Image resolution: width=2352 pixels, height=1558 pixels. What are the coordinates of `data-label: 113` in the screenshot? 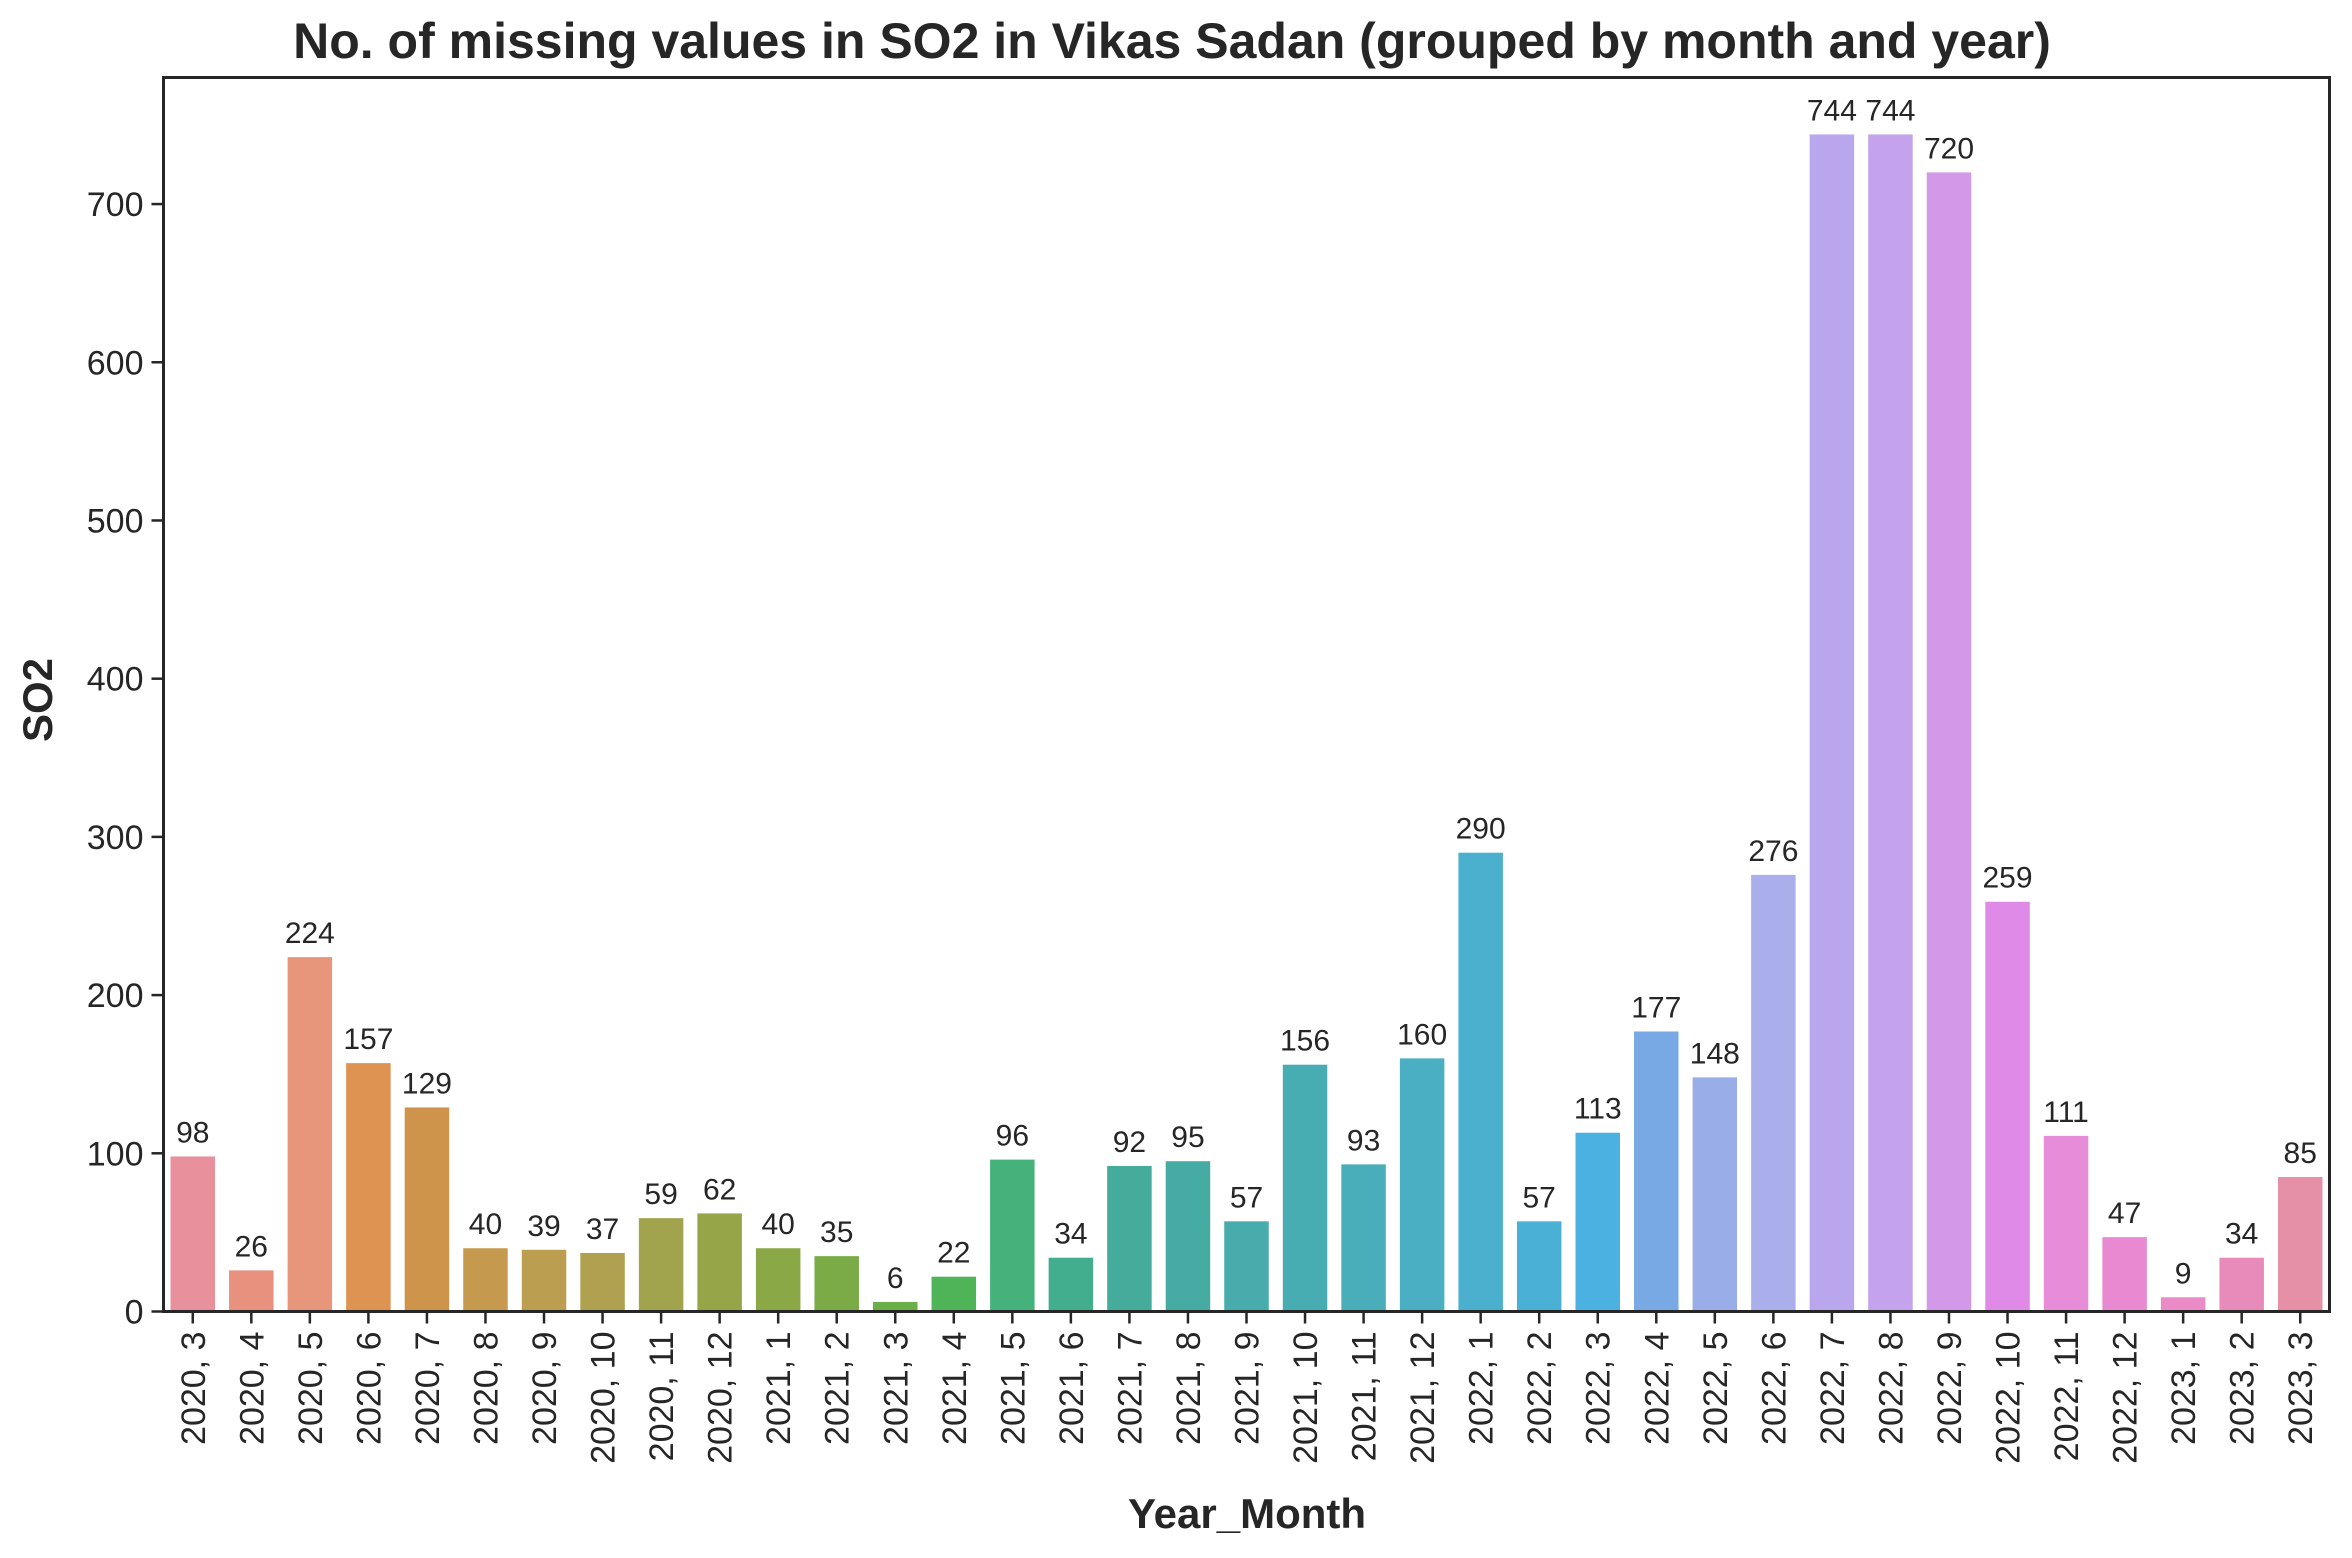 It's located at (1598, 1109).